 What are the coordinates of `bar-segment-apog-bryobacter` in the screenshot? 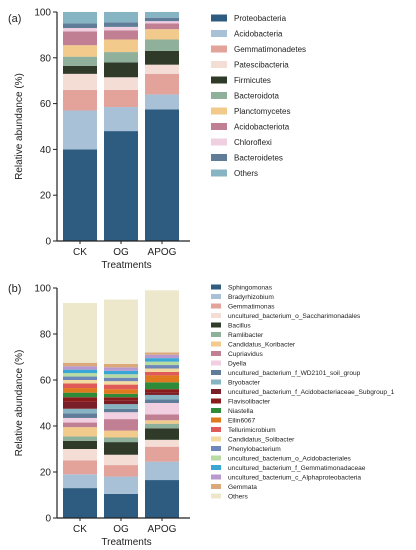 It's located at (162, 397).